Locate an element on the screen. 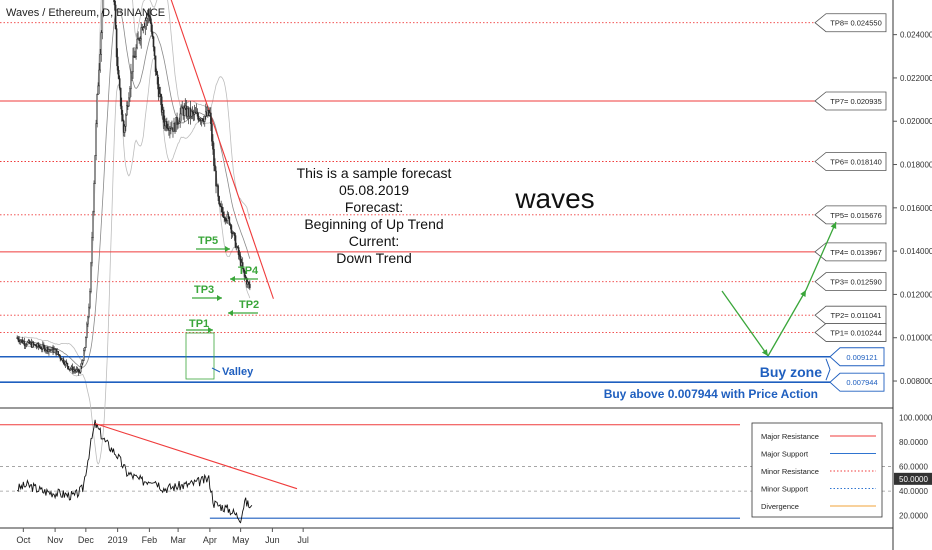 The image size is (932, 550). buy-zone-value: 0.009121 is located at coordinates (861, 357).